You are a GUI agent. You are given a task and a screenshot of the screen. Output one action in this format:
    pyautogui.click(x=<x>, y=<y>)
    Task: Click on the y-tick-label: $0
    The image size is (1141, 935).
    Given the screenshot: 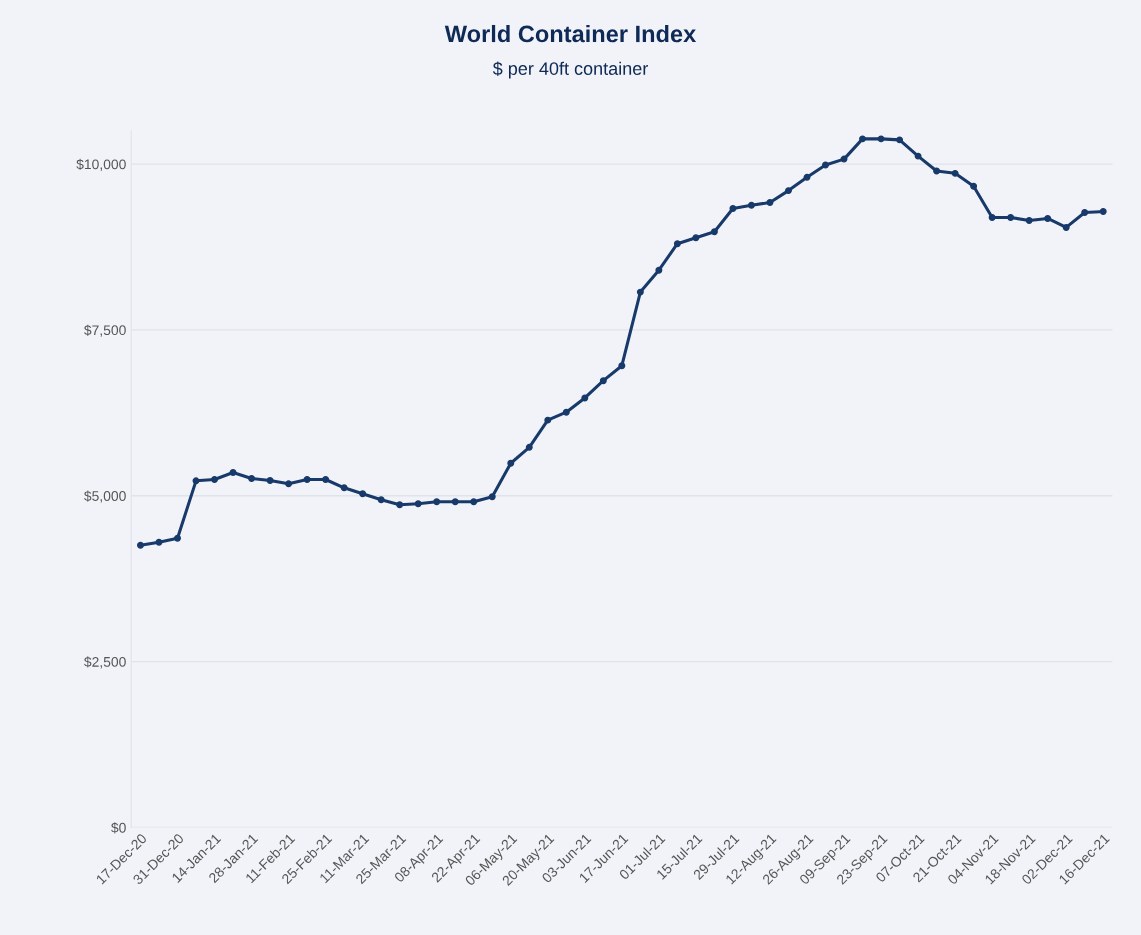 What is the action you would take?
    pyautogui.click(x=118, y=828)
    